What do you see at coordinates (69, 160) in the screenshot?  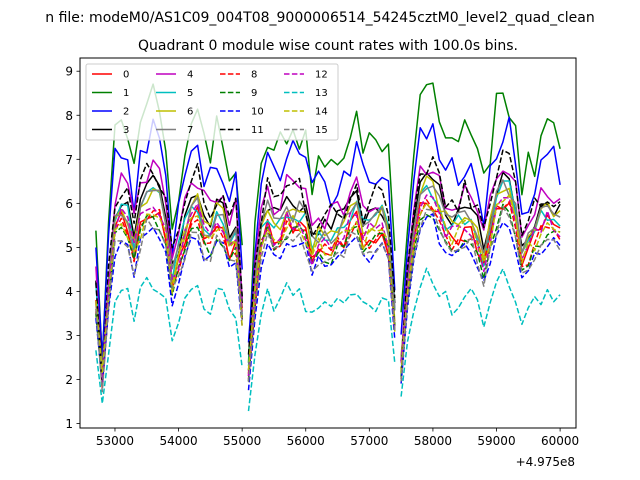 I see `y-tick-label: 7` at bounding box center [69, 160].